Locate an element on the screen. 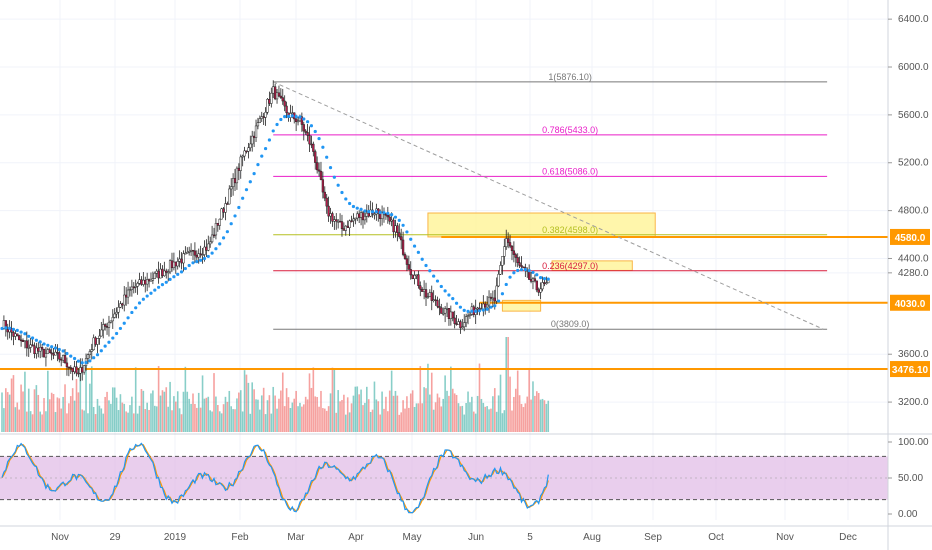 The image size is (932, 550). fib-label: 0(3809.0) is located at coordinates (570, 324).